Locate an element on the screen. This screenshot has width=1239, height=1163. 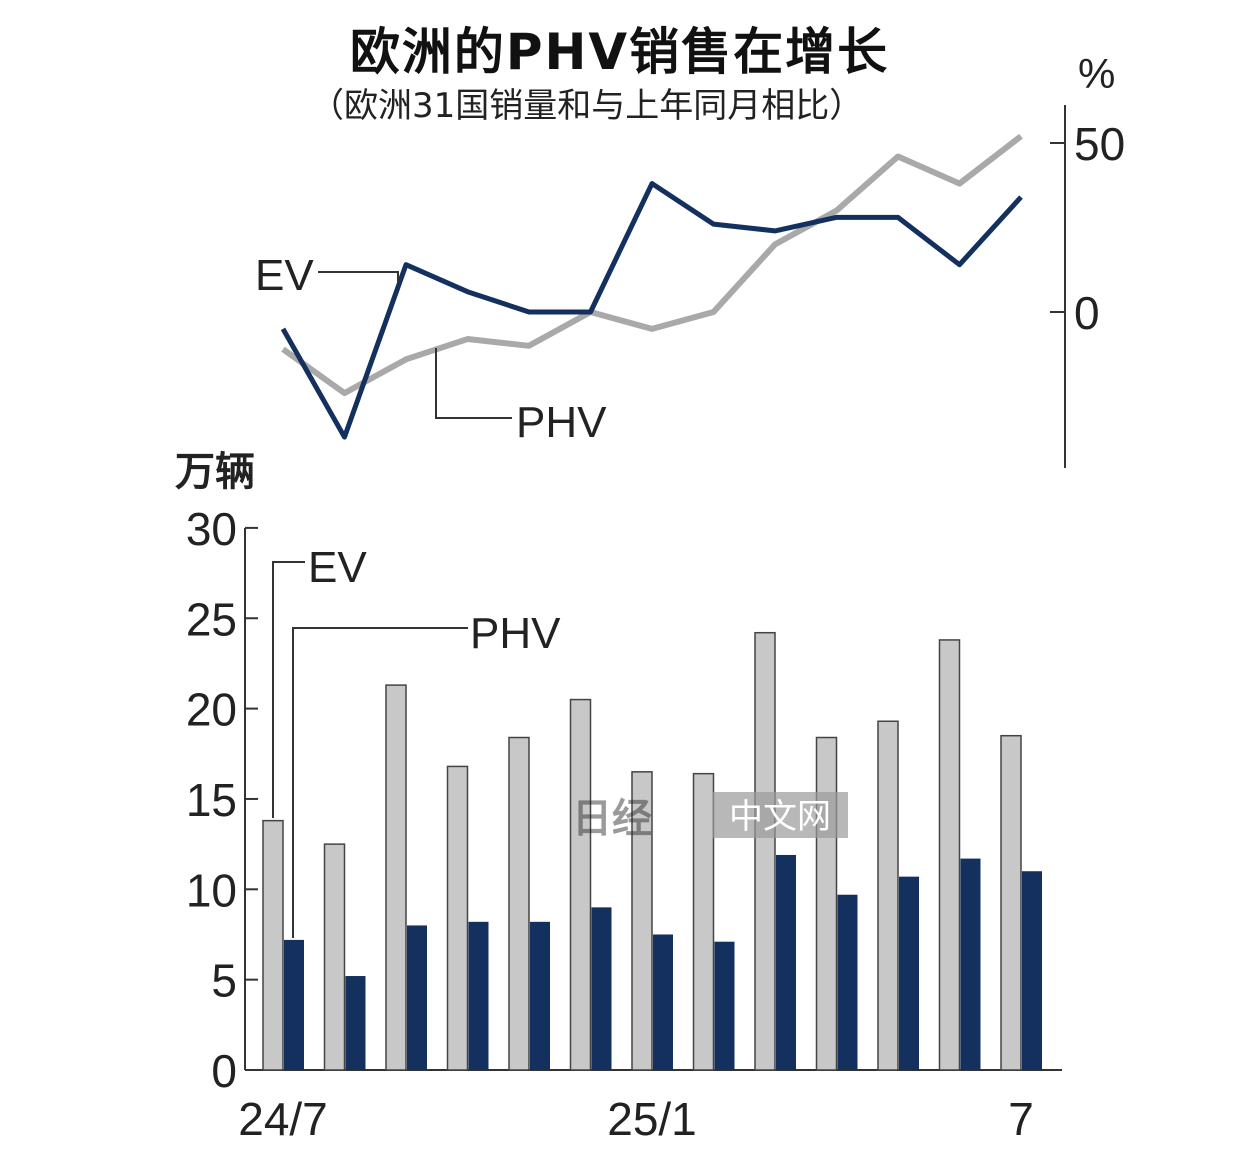
bar-y-tick-label: 25 is located at coordinates (211, 619).